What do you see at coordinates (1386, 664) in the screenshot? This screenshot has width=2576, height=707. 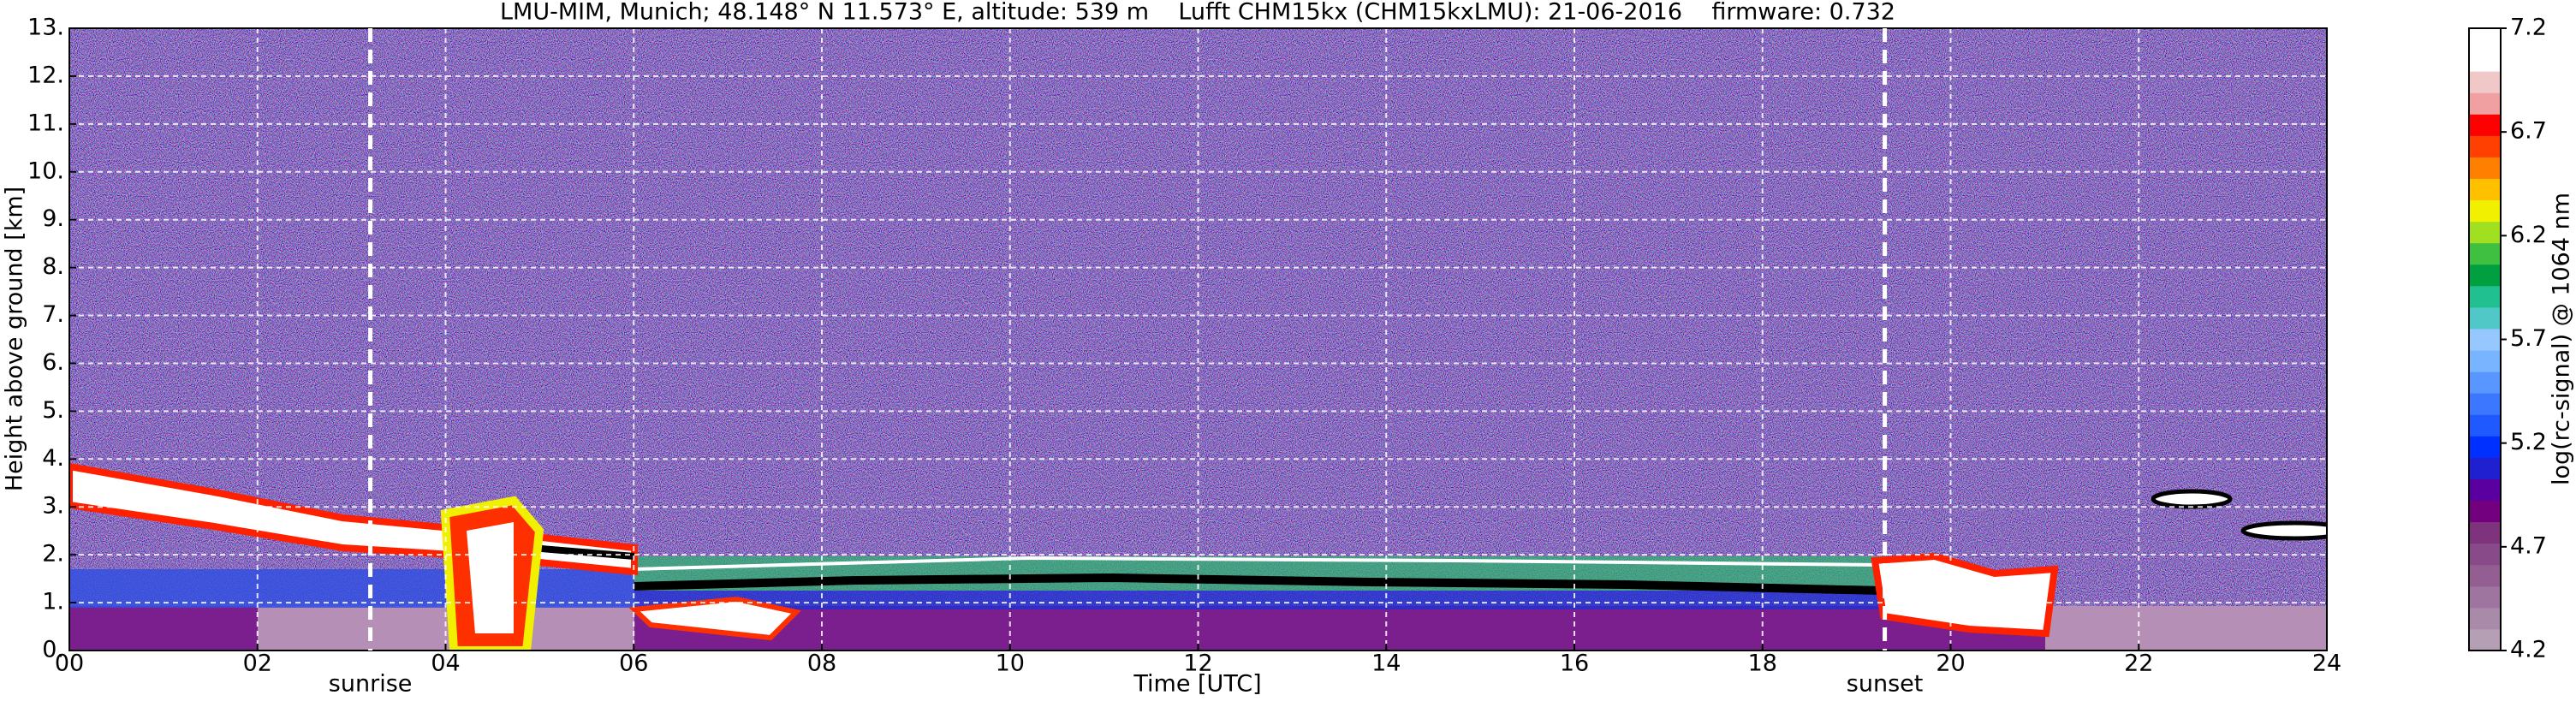 I see `x-tick-label: 14` at bounding box center [1386, 664].